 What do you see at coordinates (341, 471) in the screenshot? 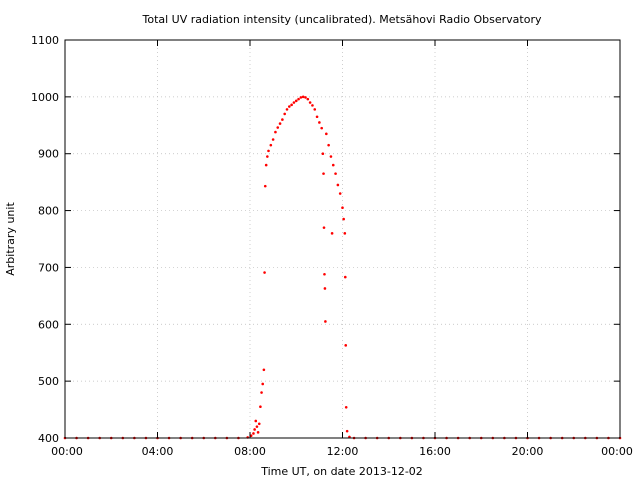
I see `x-axis-label: Time UT, on date 2013-12-02` at bounding box center [341, 471].